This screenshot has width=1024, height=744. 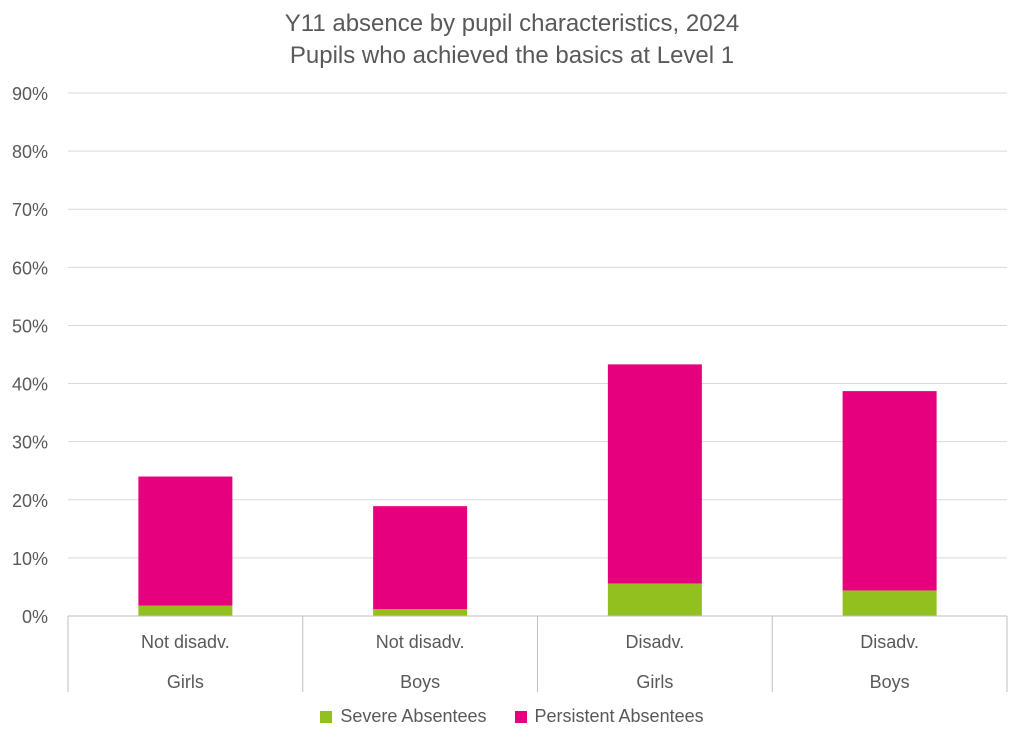 I want to click on y-tick-label: 0%, so click(x=35, y=617).